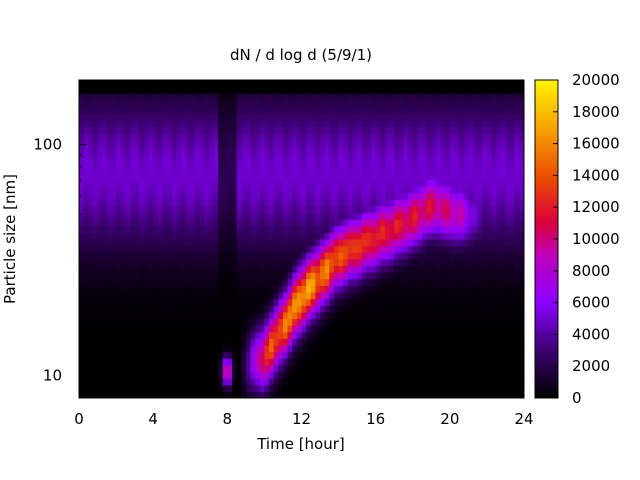 This screenshot has height=480, width=640. Describe the element at coordinates (153, 419) in the screenshot. I see `x-tick-label: 4` at that location.